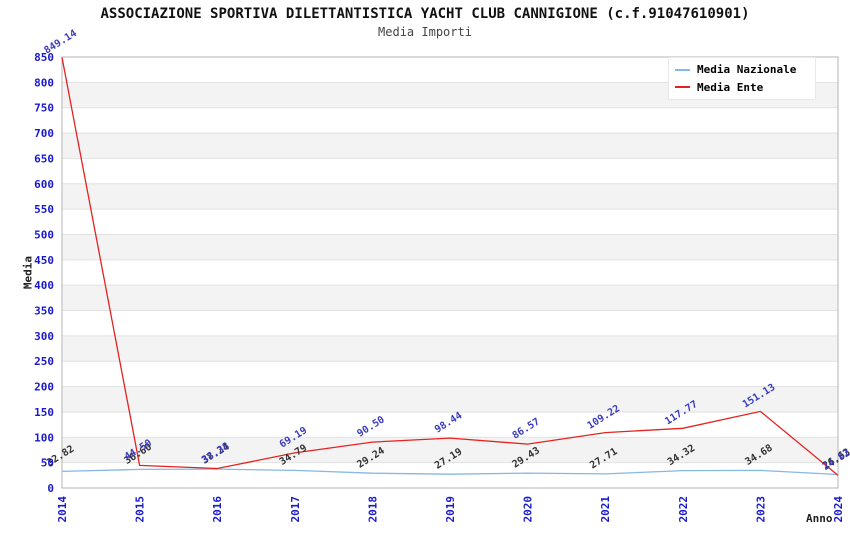  I want to click on y-tick-label: 500, so click(44, 234).